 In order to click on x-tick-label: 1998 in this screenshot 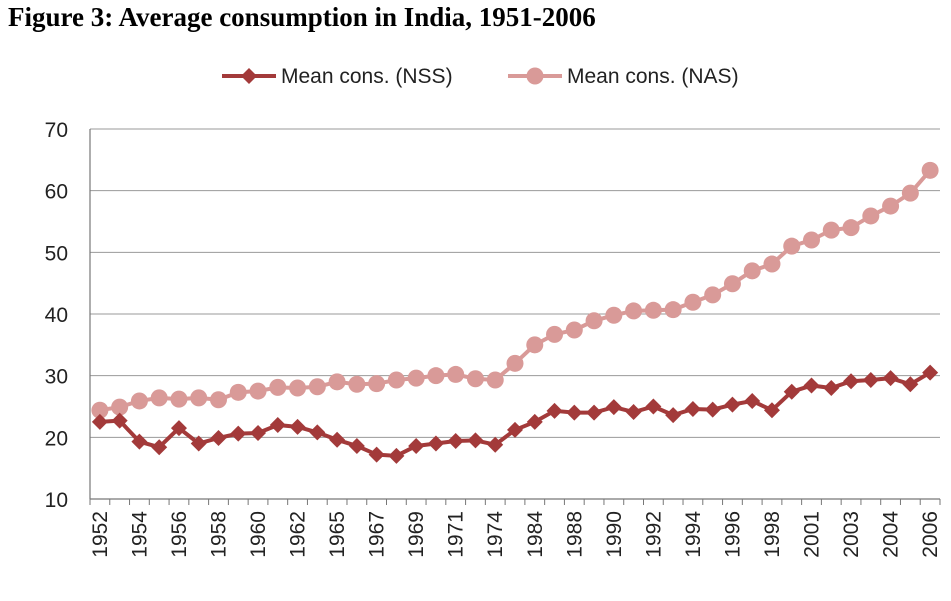, I will do `click(772, 534)`.